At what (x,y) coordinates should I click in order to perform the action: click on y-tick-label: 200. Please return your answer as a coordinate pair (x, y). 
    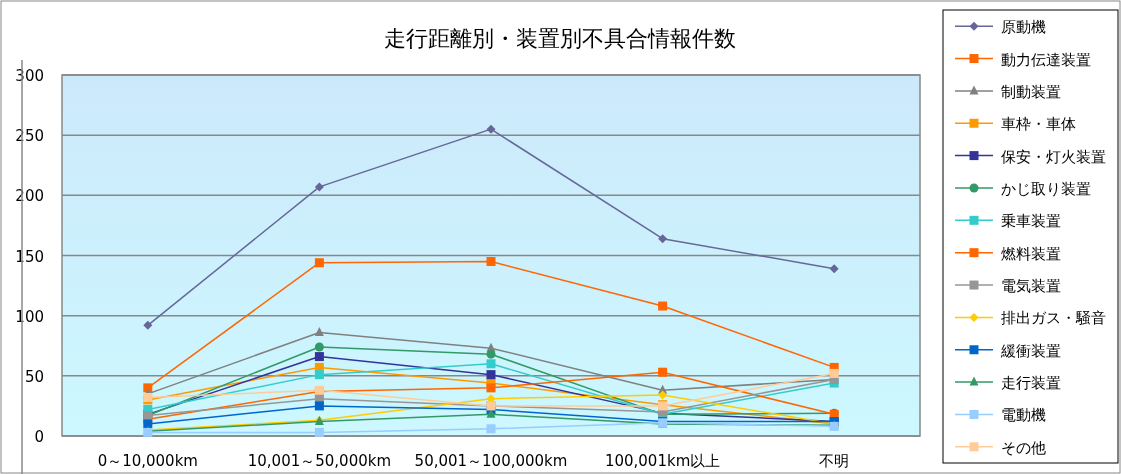
    Looking at the image, I should click on (29, 196).